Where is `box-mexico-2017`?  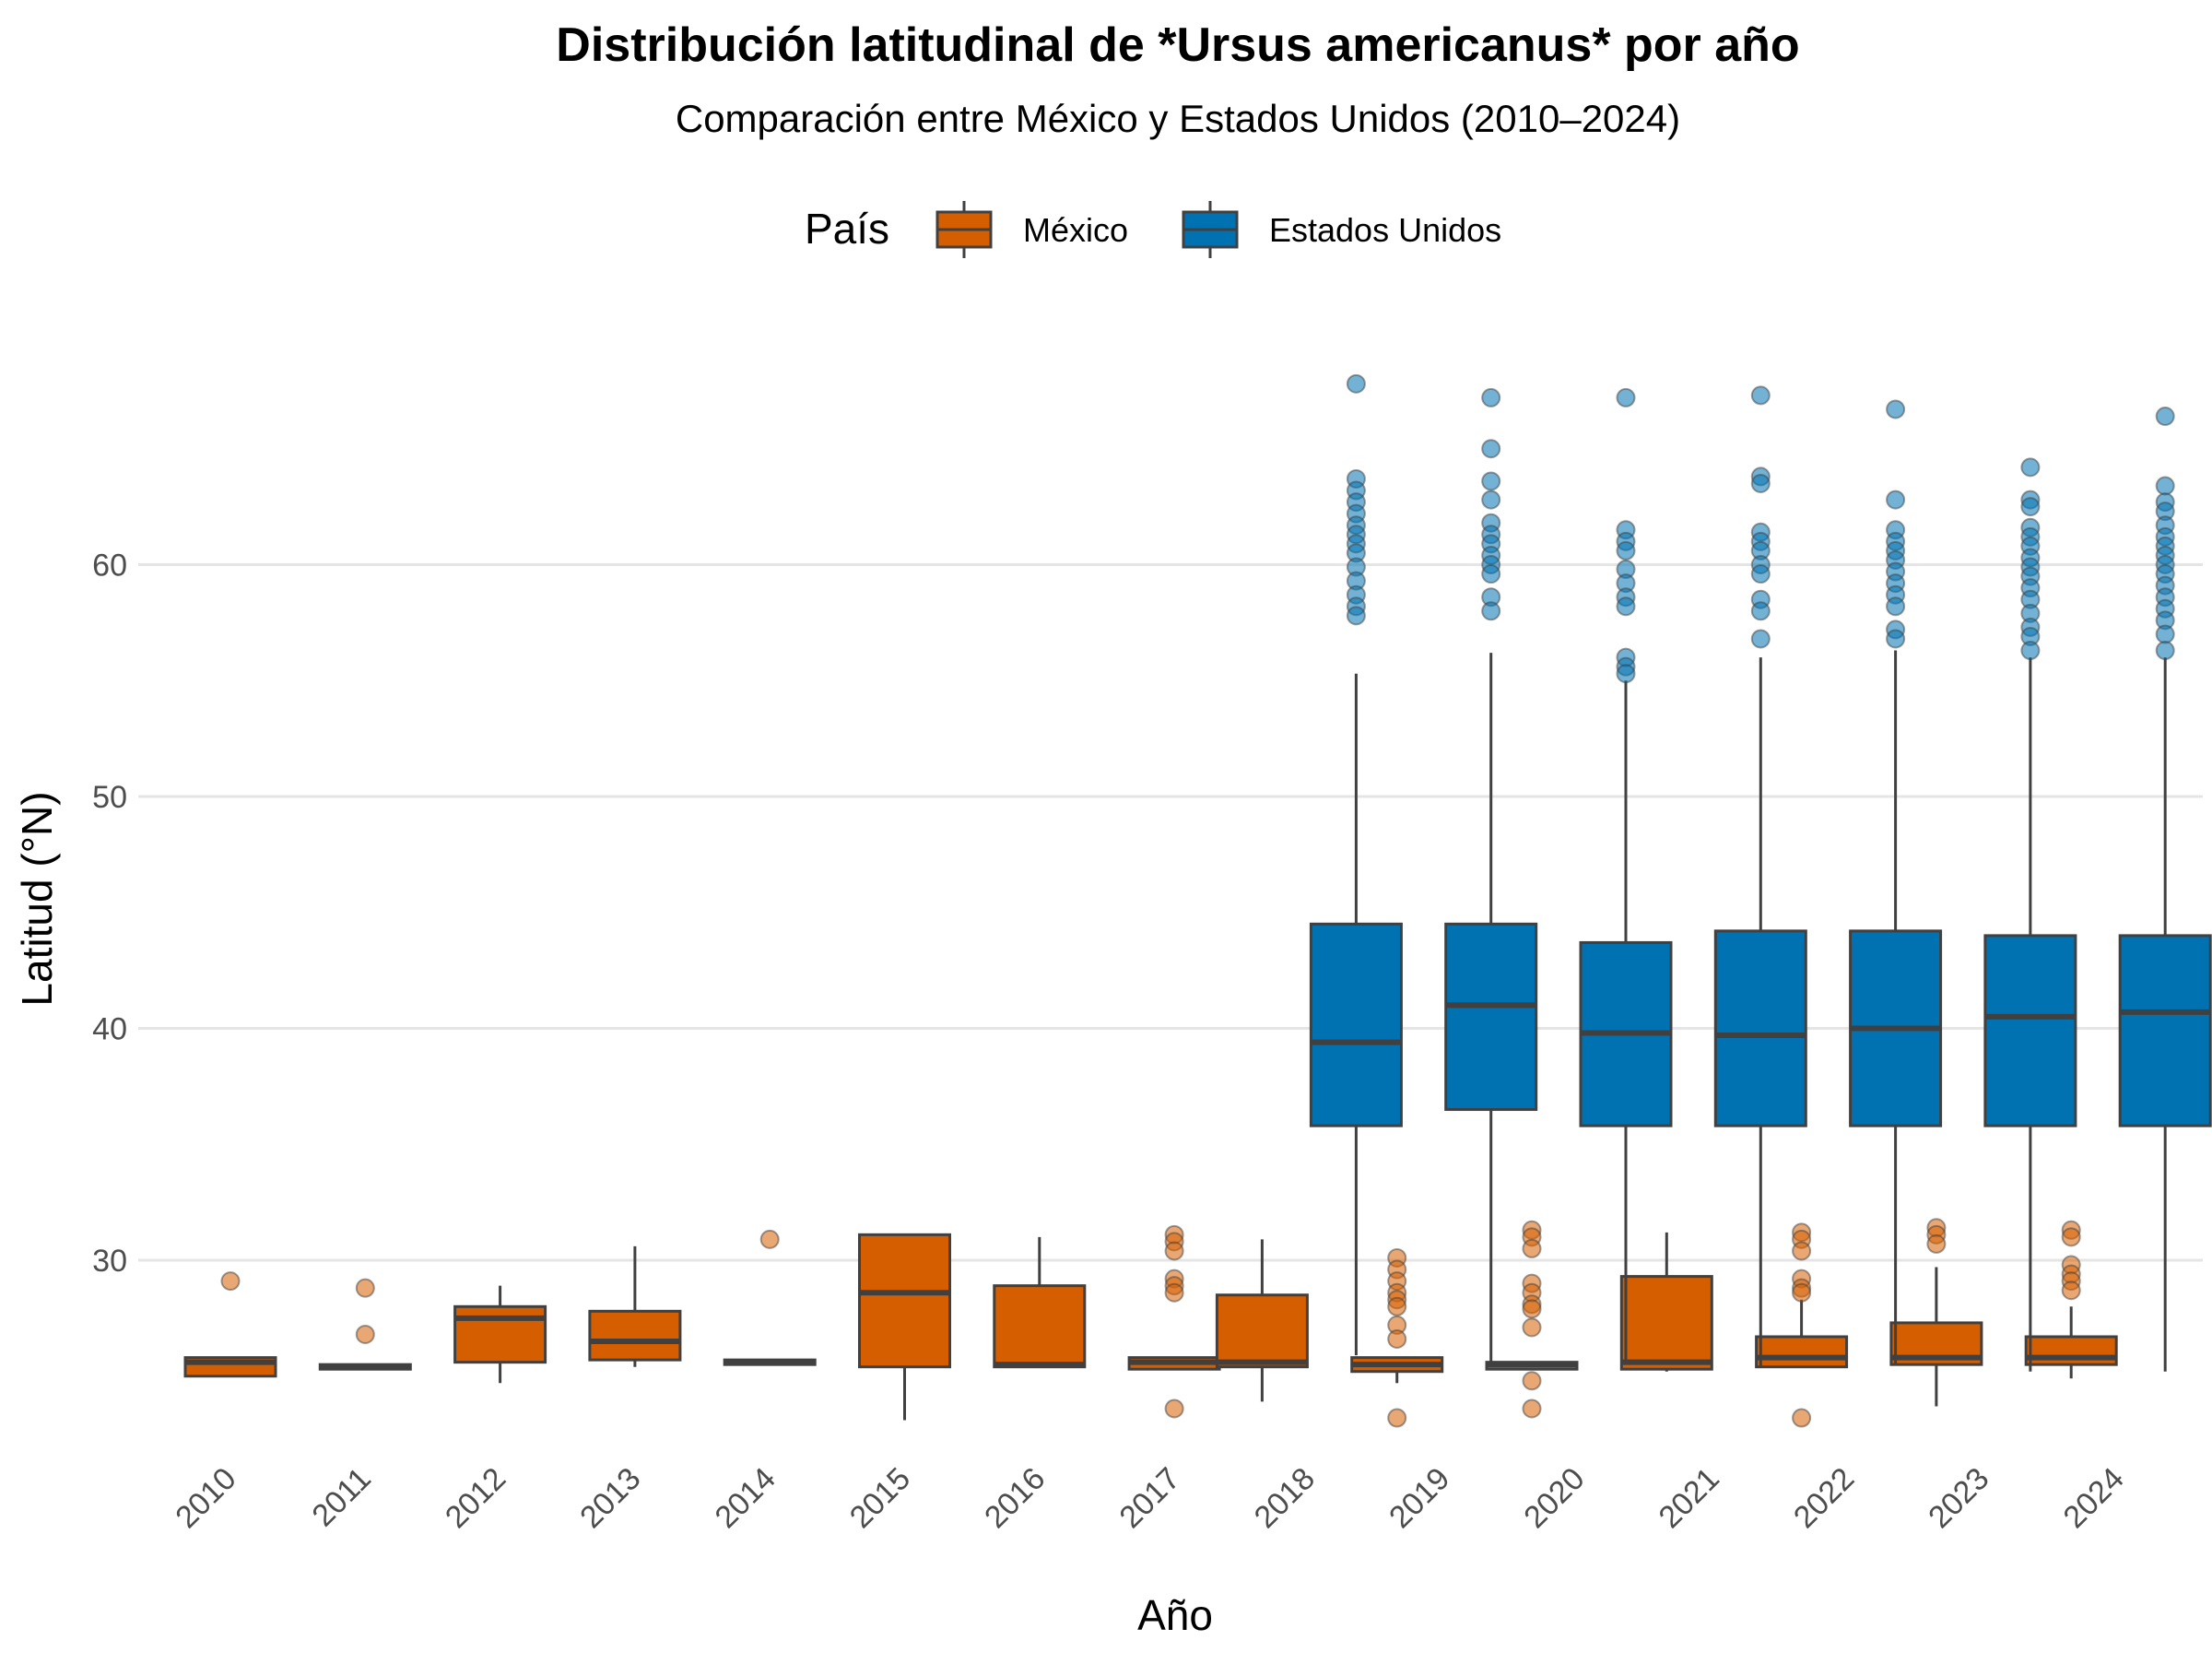
box-mexico-2017 is located at coordinates (1174, 1321).